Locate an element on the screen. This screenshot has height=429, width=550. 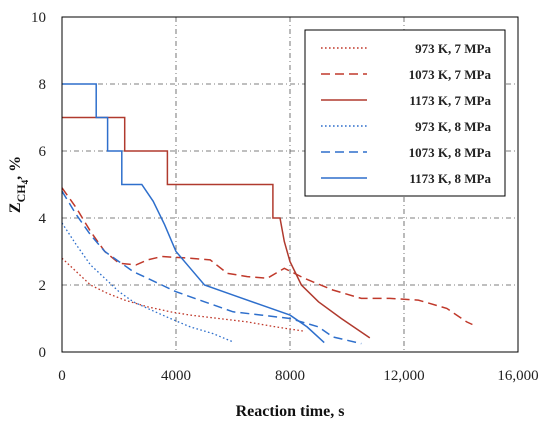
x-tick-label: 0 is located at coordinates (62, 376).